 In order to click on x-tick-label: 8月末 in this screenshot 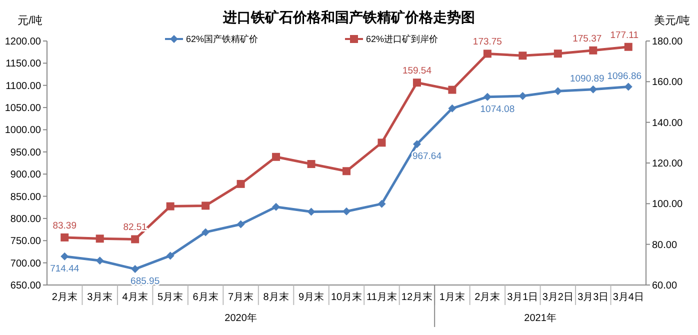, I will do `click(276, 297)`.